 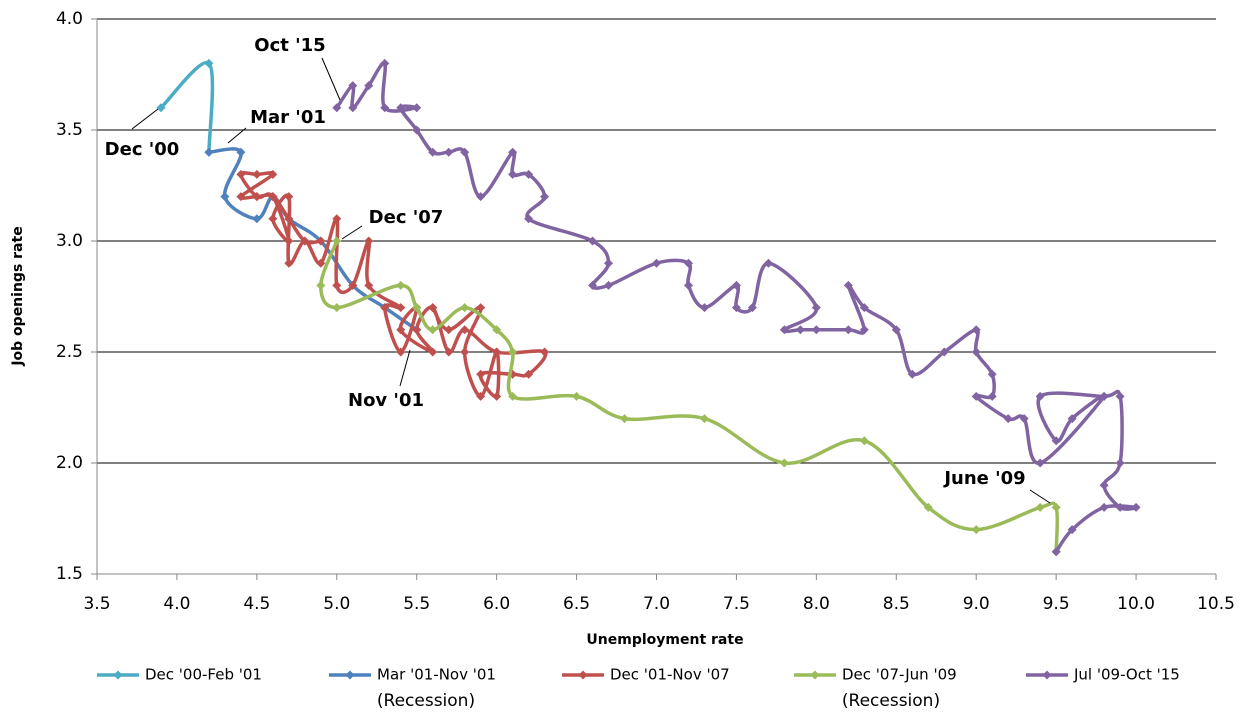 I want to click on legend-note: (Recession), so click(x=891, y=701).